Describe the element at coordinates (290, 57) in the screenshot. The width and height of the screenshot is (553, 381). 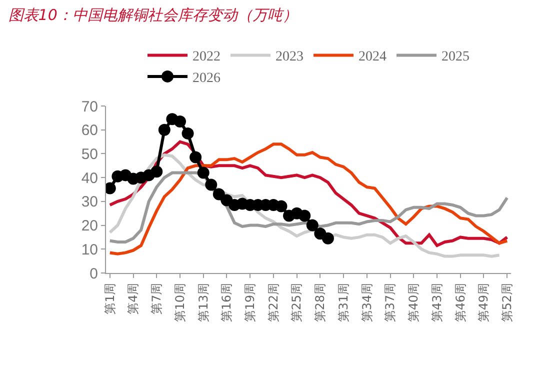
I see `legend-label: 2023` at that location.